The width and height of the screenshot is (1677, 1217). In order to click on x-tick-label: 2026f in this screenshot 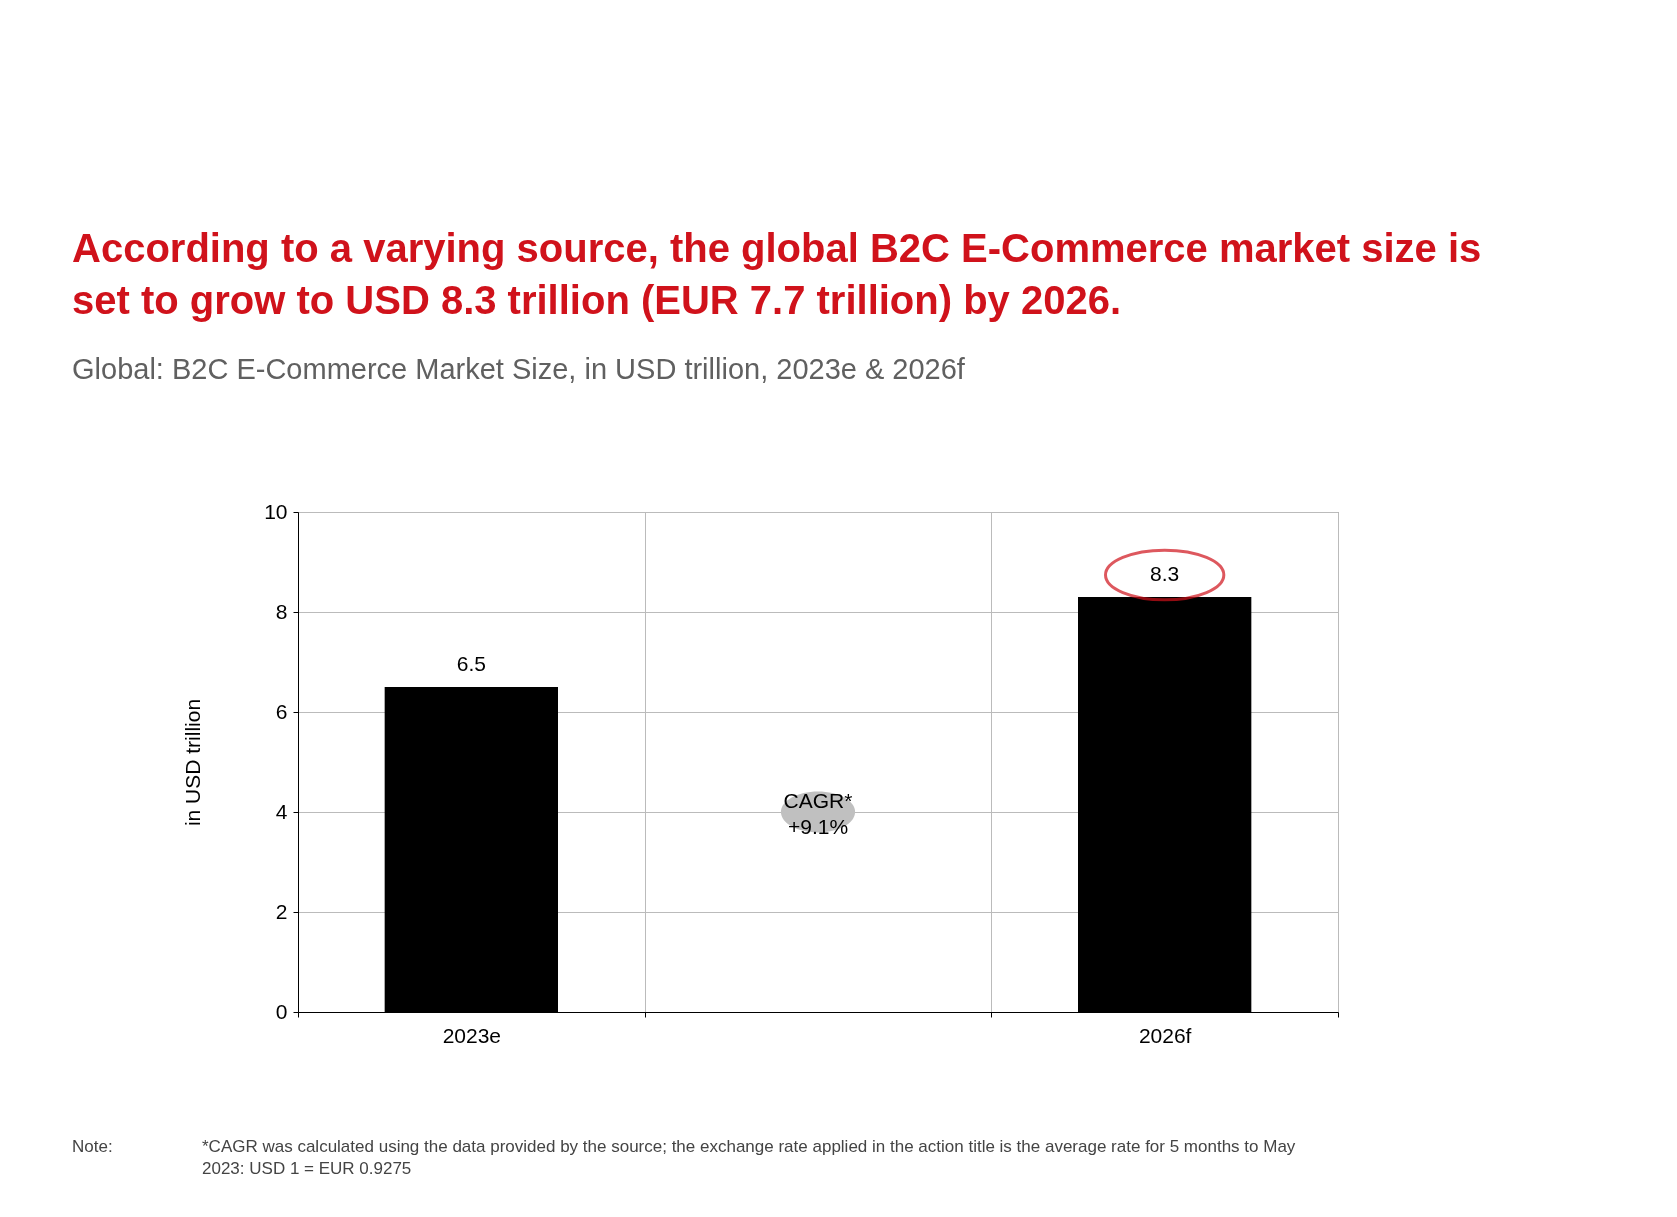, I will do `click(1165, 1035)`.